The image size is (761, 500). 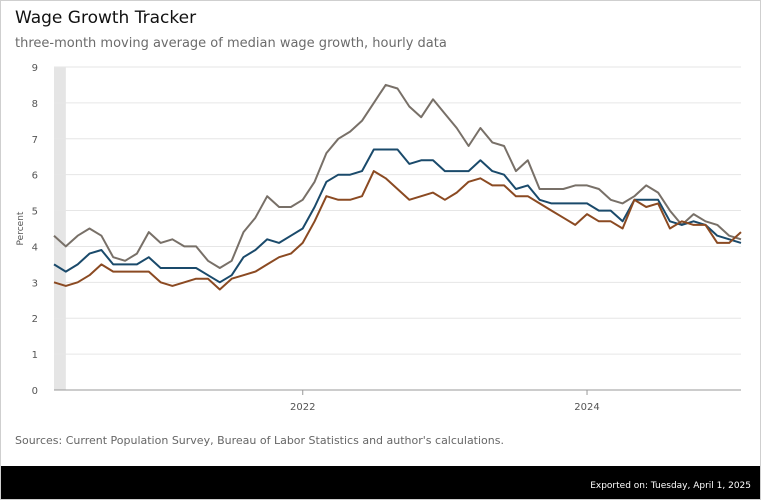 What do you see at coordinates (380, 482) in the screenshot?
I see `export-bar: Exported on: Tuesday, April 1, 2025` at bounding box center [380, 482].